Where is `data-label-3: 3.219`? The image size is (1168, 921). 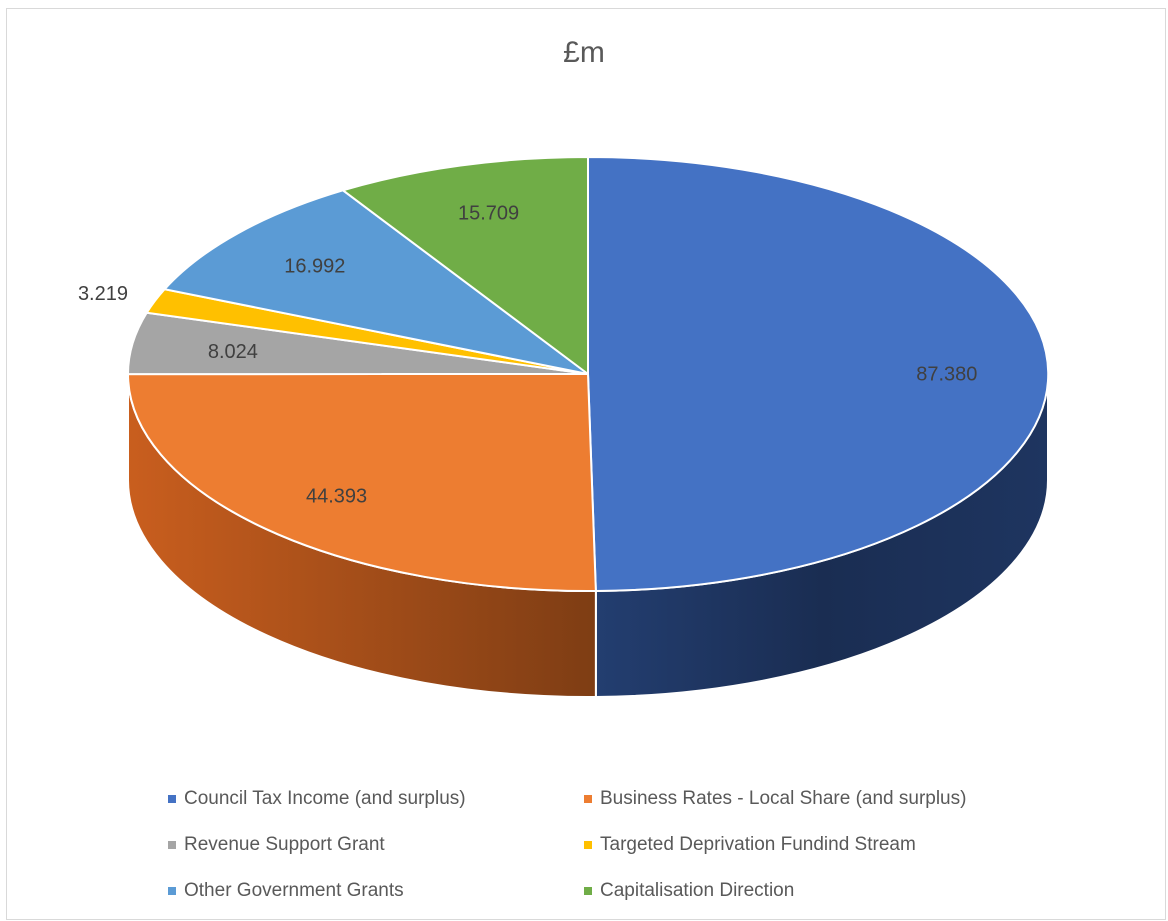 data-label-3: 3.219 is located at coordinates (103, 294).